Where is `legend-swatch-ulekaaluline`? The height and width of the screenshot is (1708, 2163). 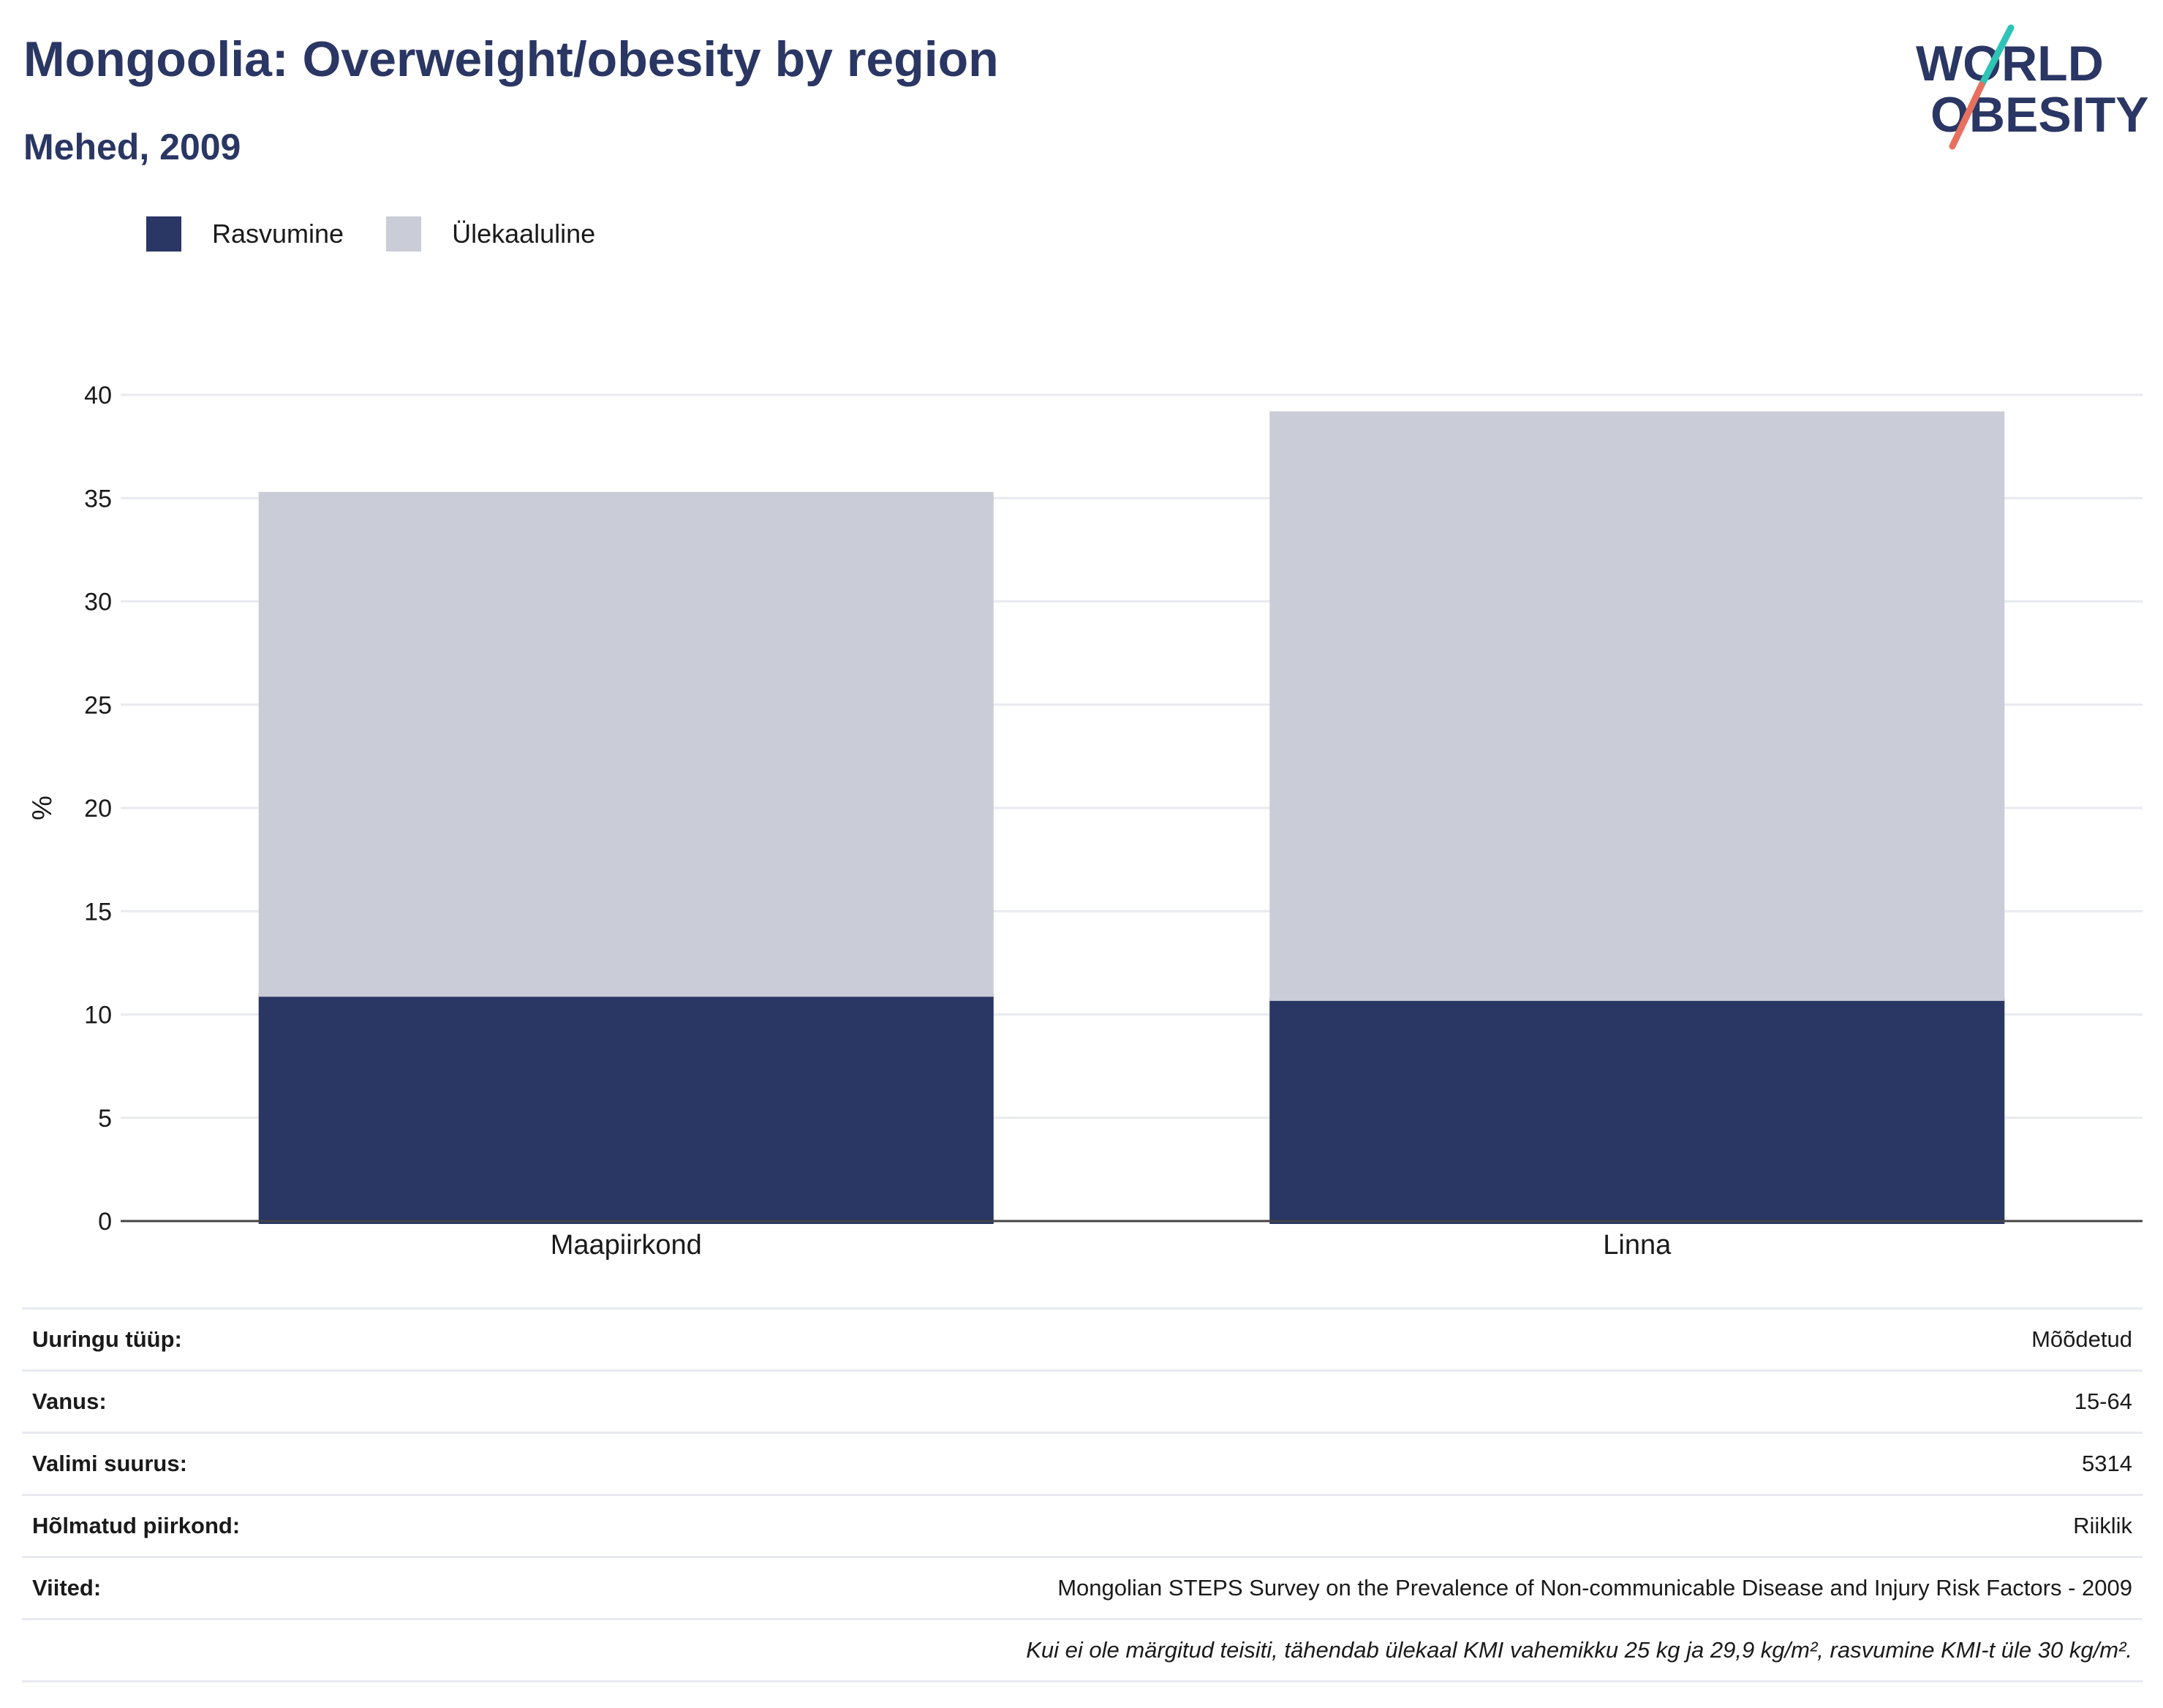 legend-swatch-ulekaaluline is located at coordinates (404, 234).